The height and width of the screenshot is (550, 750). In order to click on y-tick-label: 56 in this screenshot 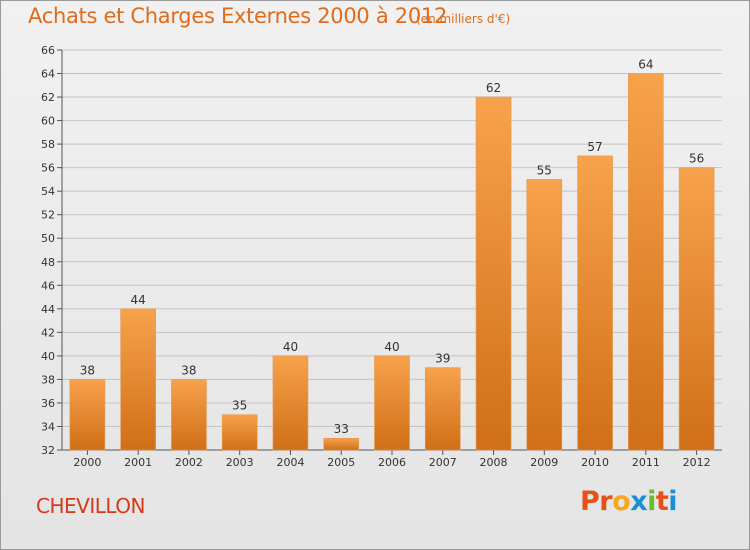, I will do `click(48, 168)`.